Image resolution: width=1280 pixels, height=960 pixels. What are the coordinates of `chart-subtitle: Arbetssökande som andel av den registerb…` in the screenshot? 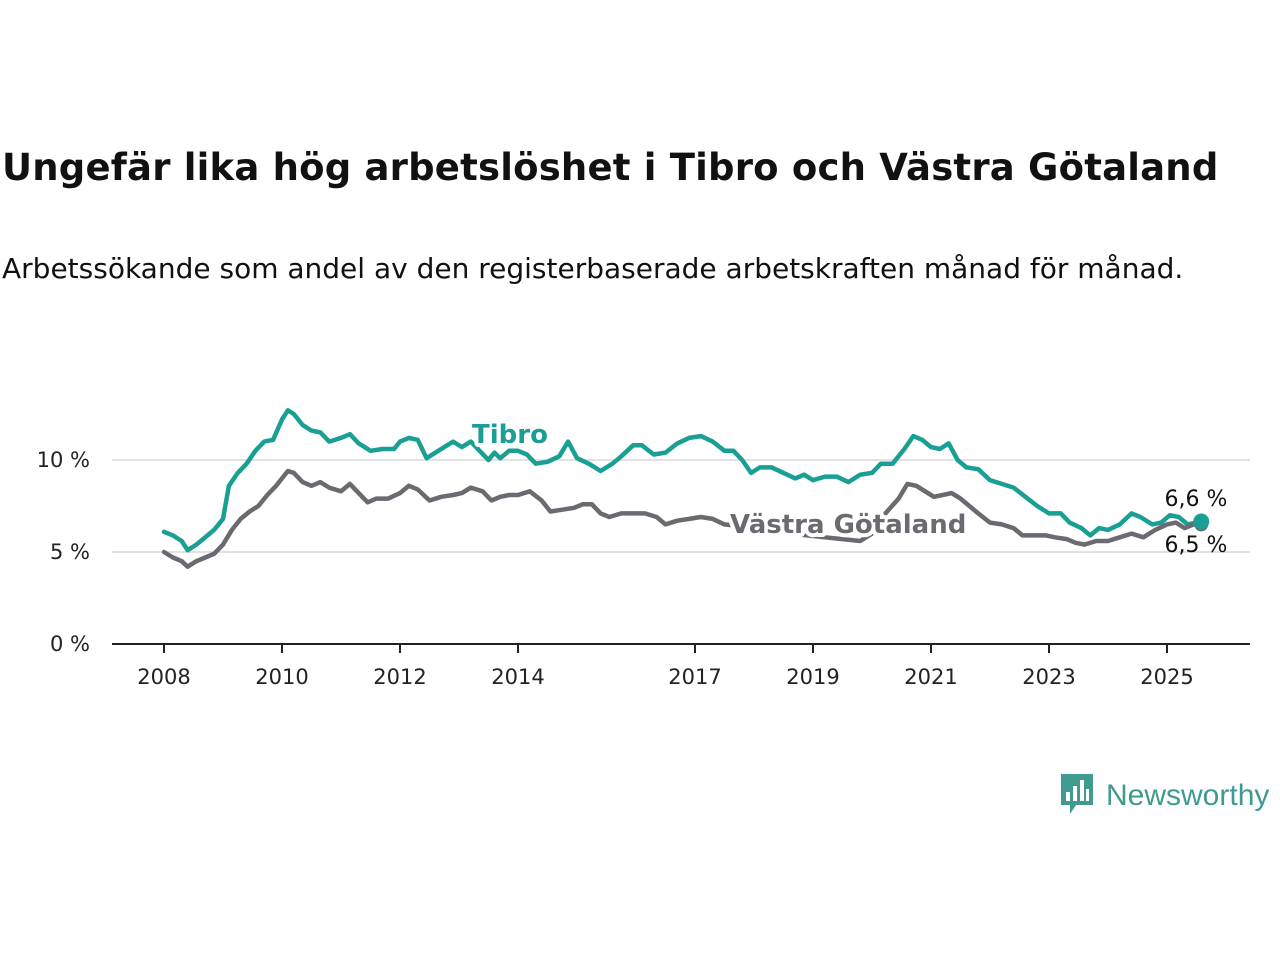 It's located at (593, 268).